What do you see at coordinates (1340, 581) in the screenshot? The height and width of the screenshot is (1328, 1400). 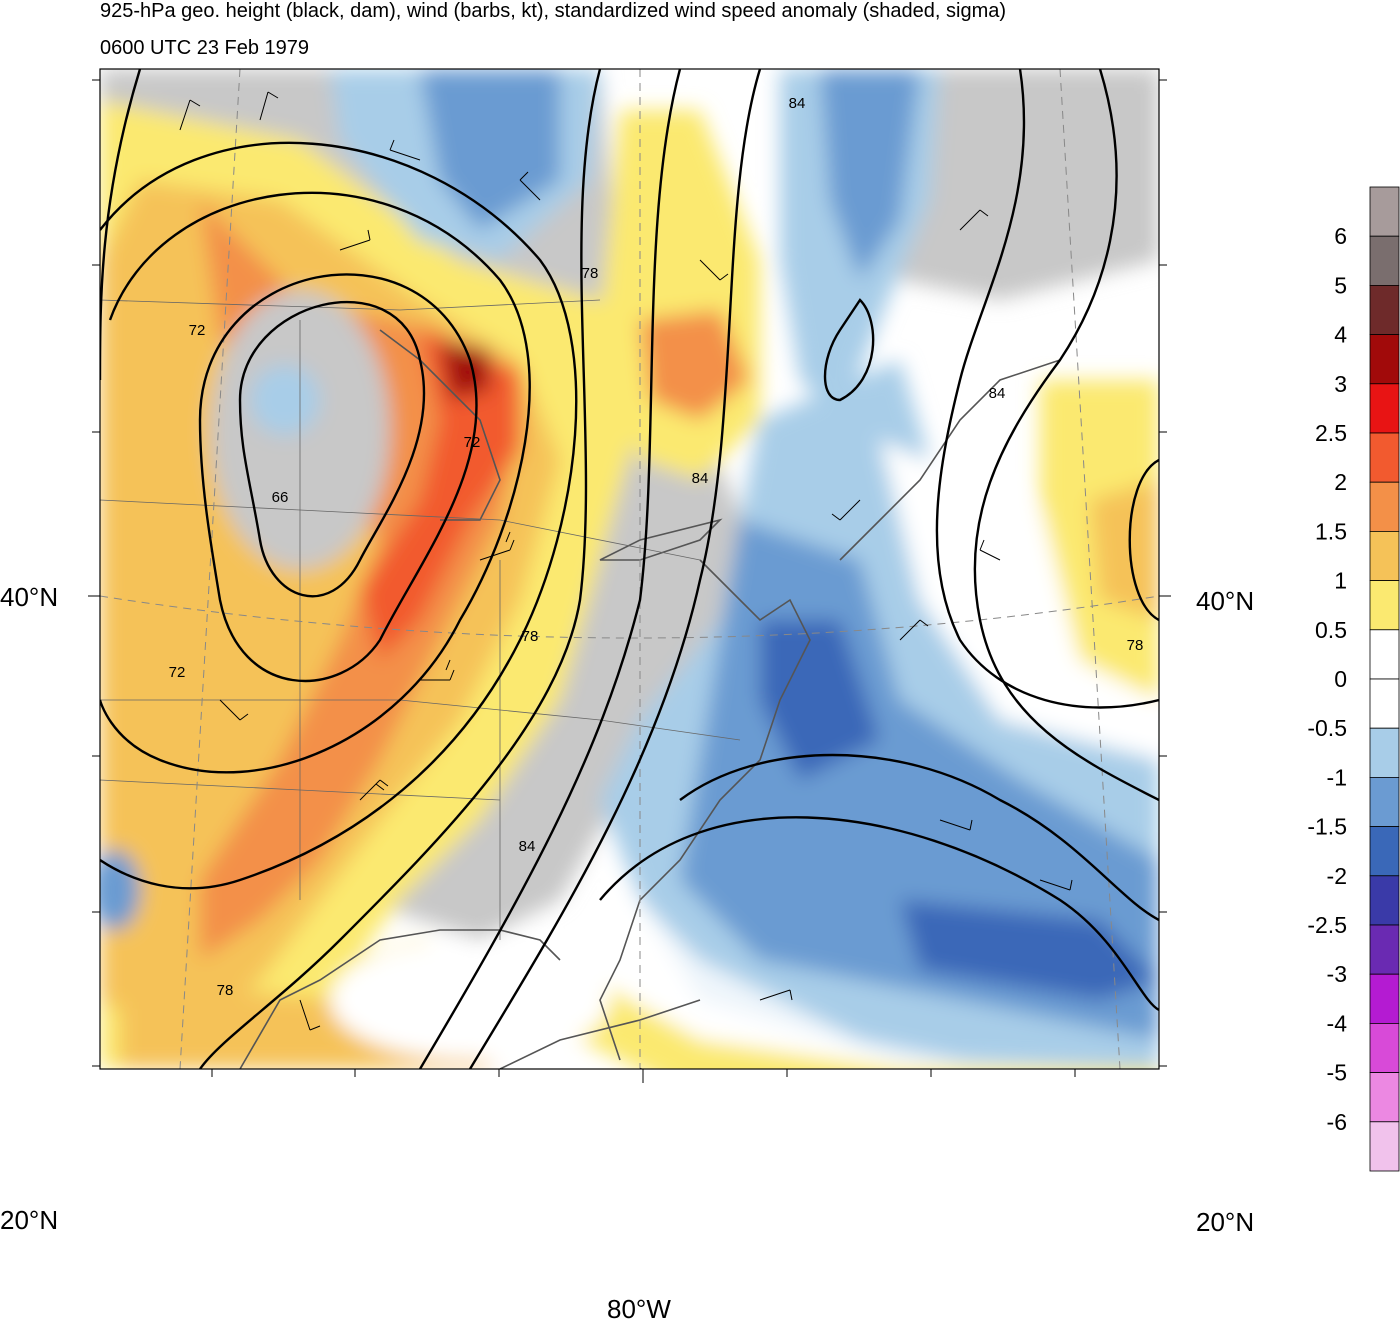 I see `colorbar-label: 1` at bounding box center [1340, 581].